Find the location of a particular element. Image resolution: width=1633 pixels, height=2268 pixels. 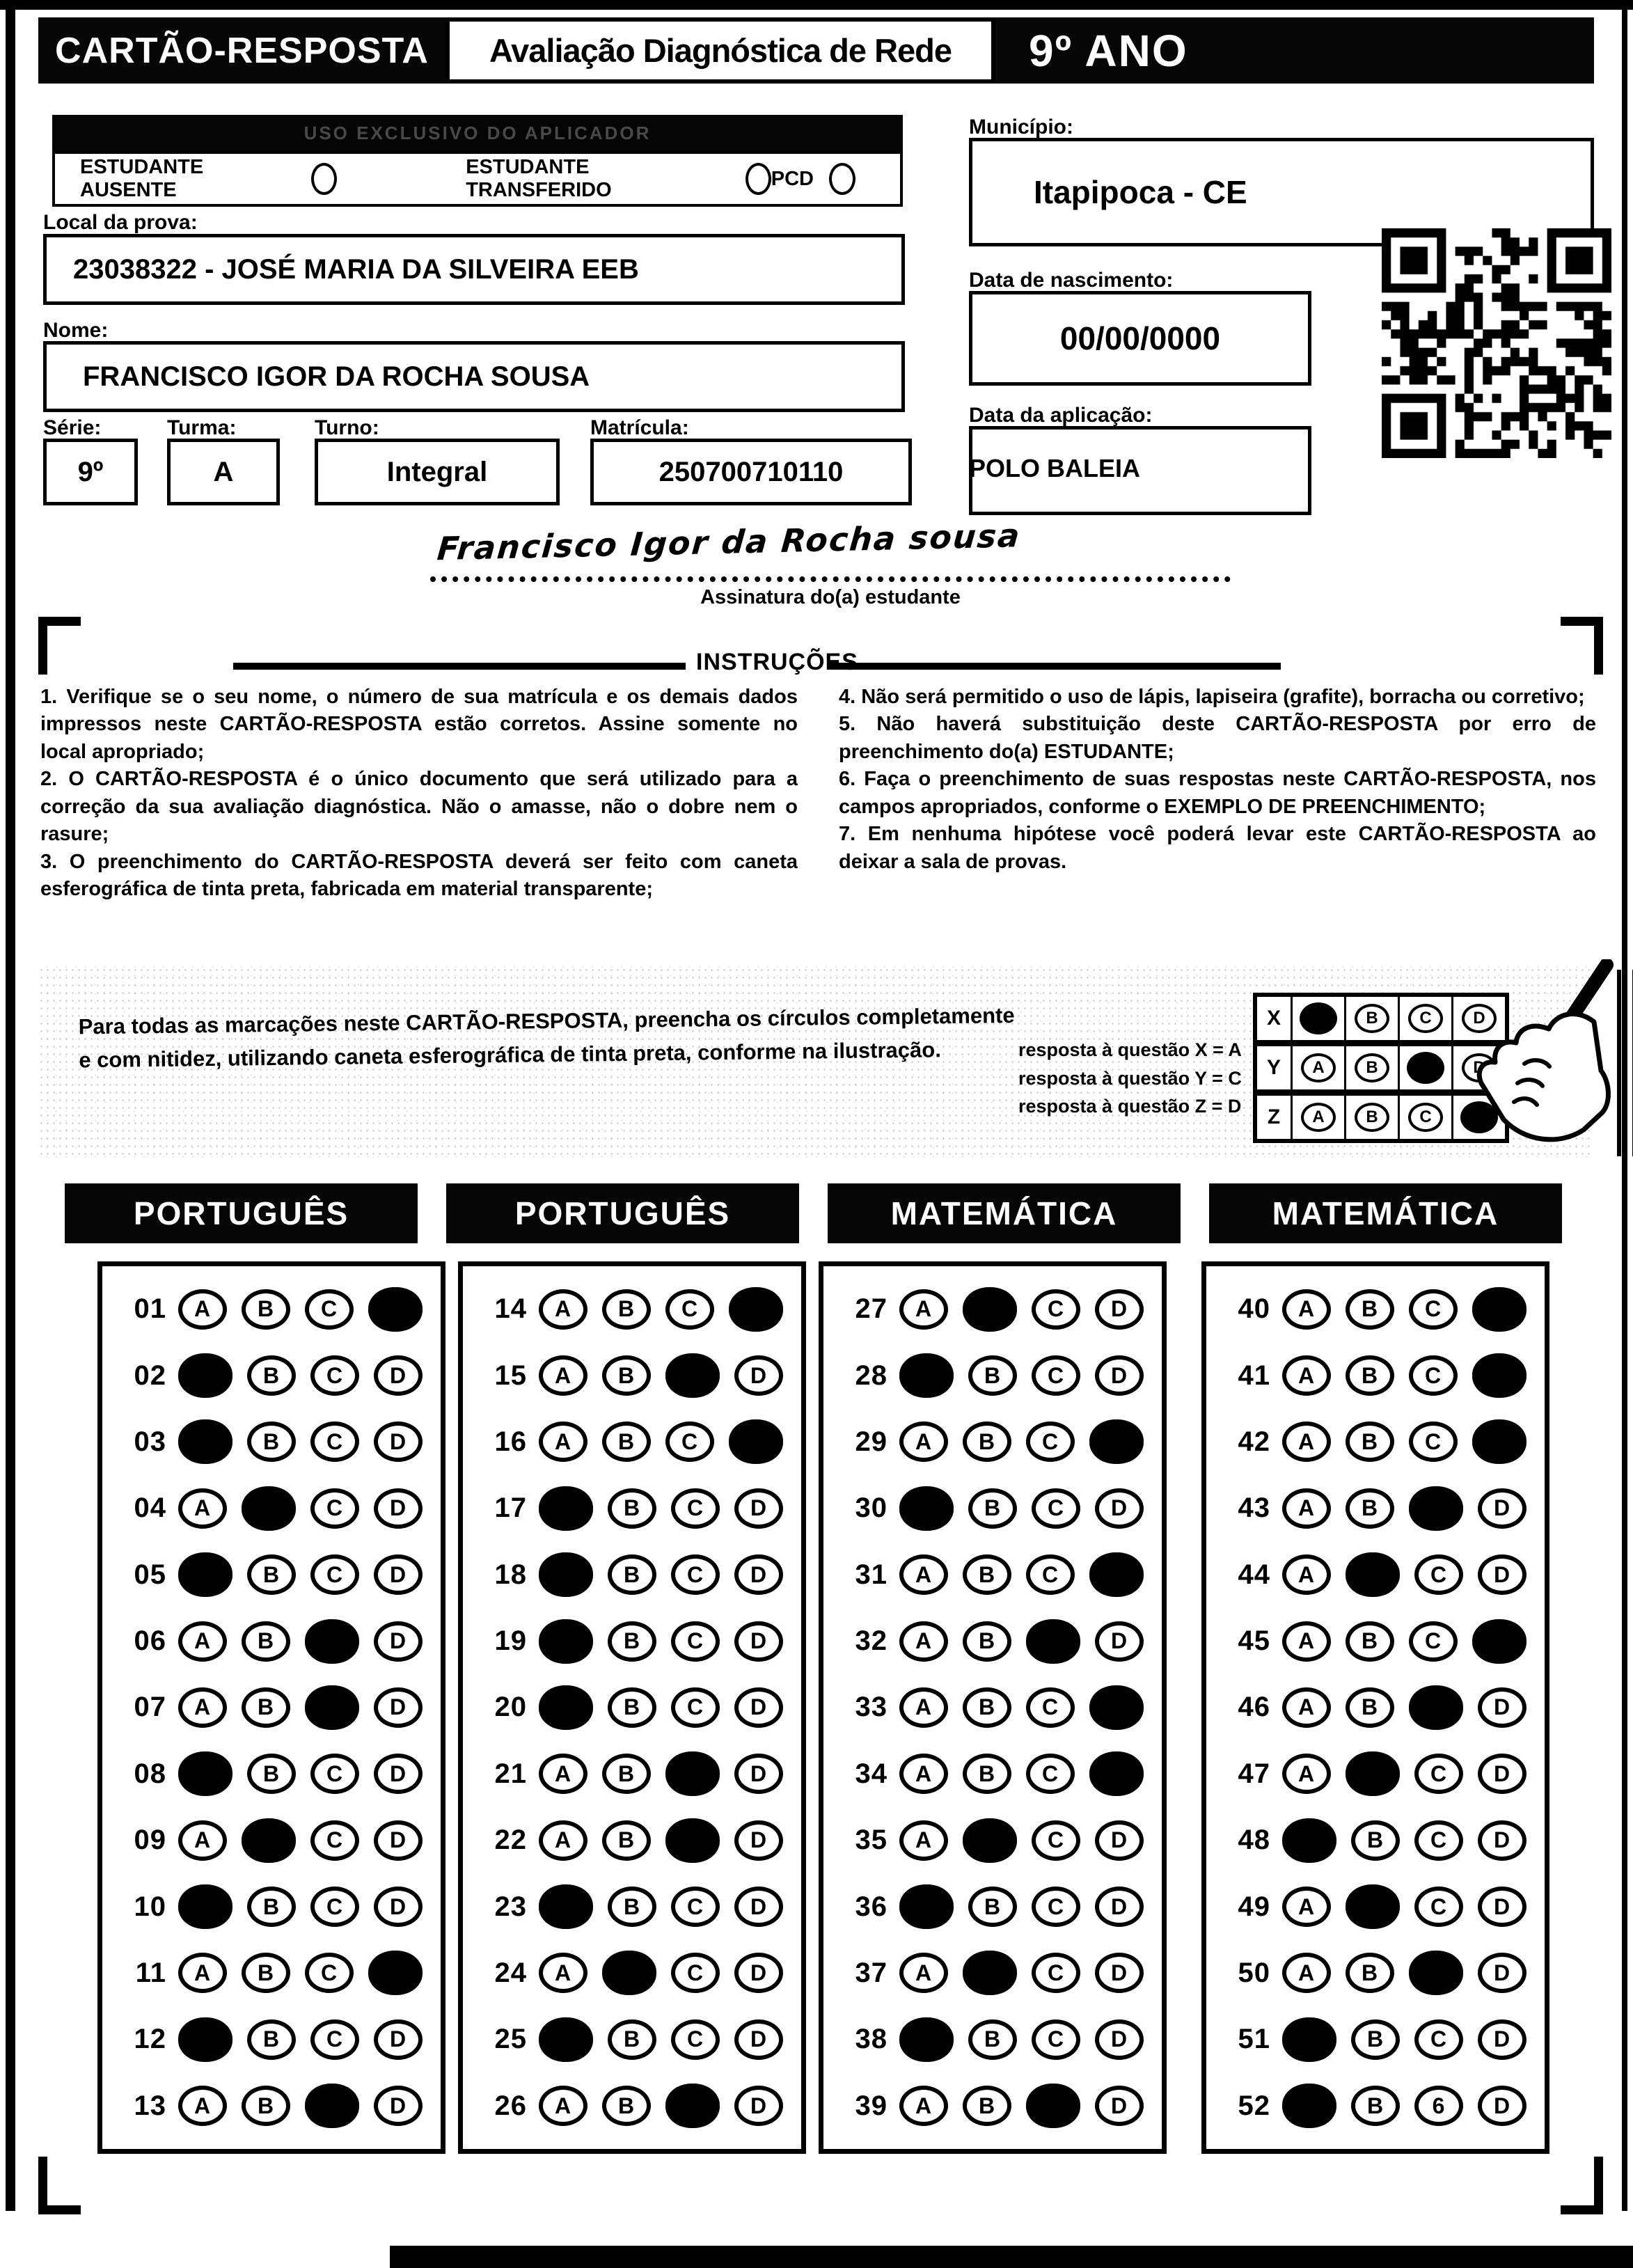

signature-line is located at coordinates (830, 579).